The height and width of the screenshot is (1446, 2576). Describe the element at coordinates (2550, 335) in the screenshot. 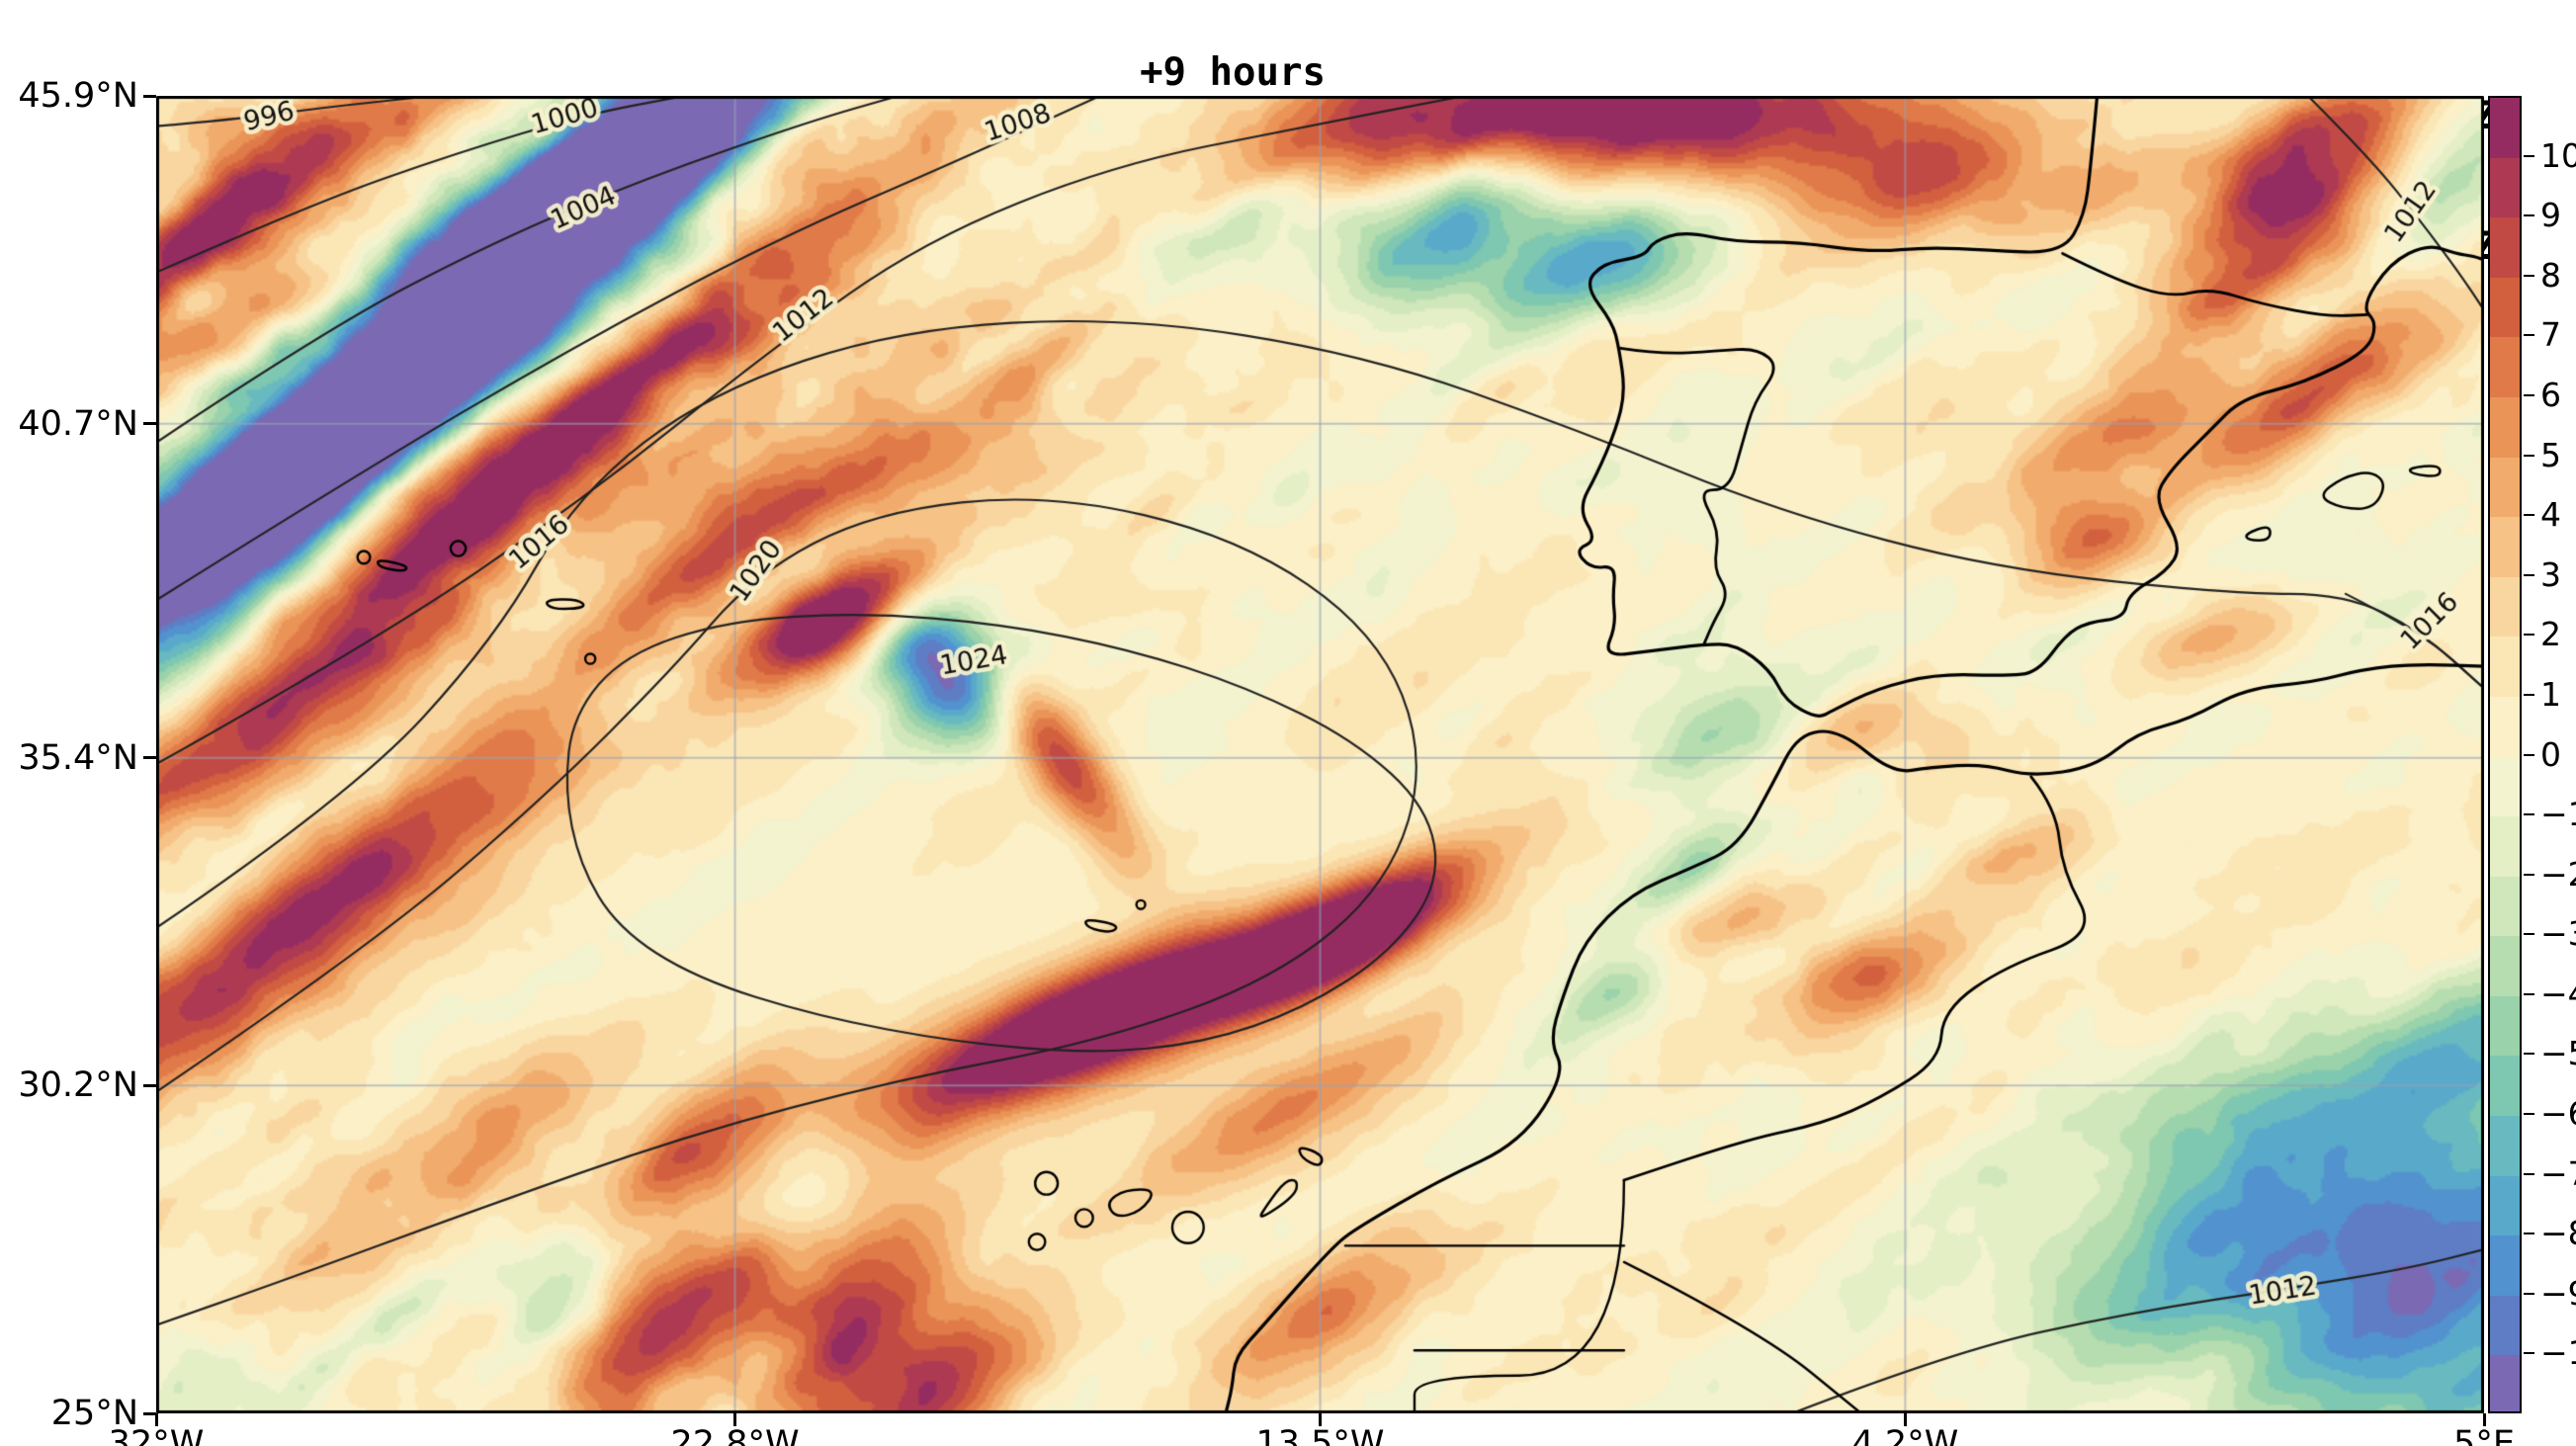

I see `colorbar-tick-label: 7` at that location.